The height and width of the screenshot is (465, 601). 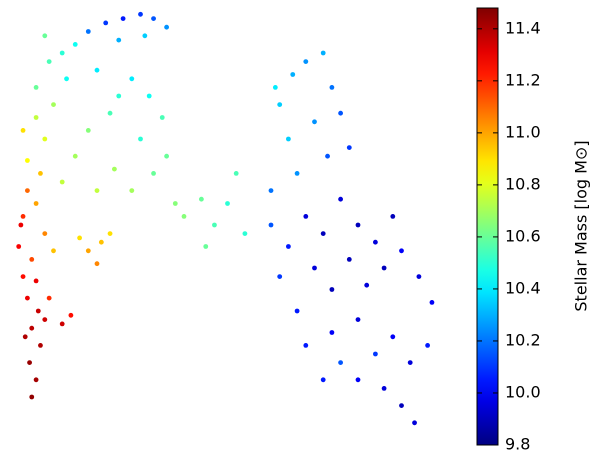 What do you see at coordinates (523, 79) in the screenshot?
I see `colorbar-tick-label: 11.2` at bounding box center [523, 79].